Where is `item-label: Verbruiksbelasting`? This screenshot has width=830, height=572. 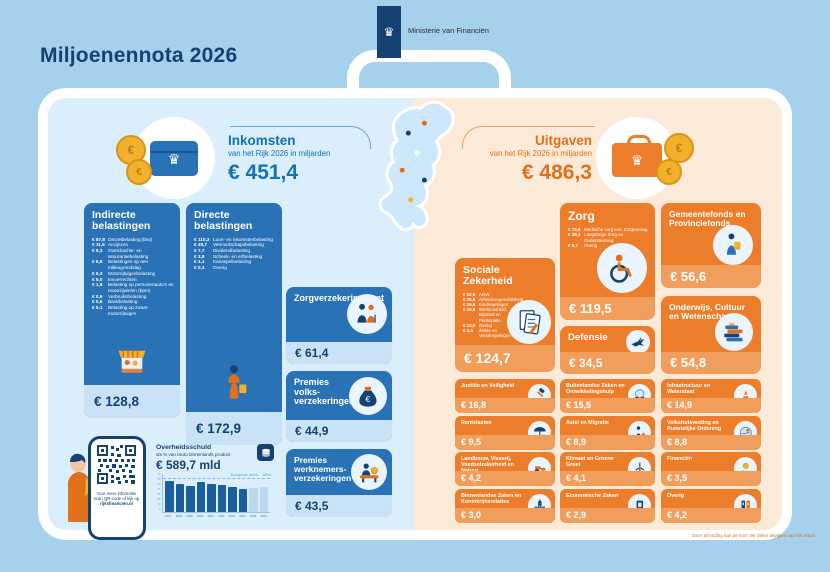 item-label: Verbruiksbelasting is located at coordinates (127, 296).